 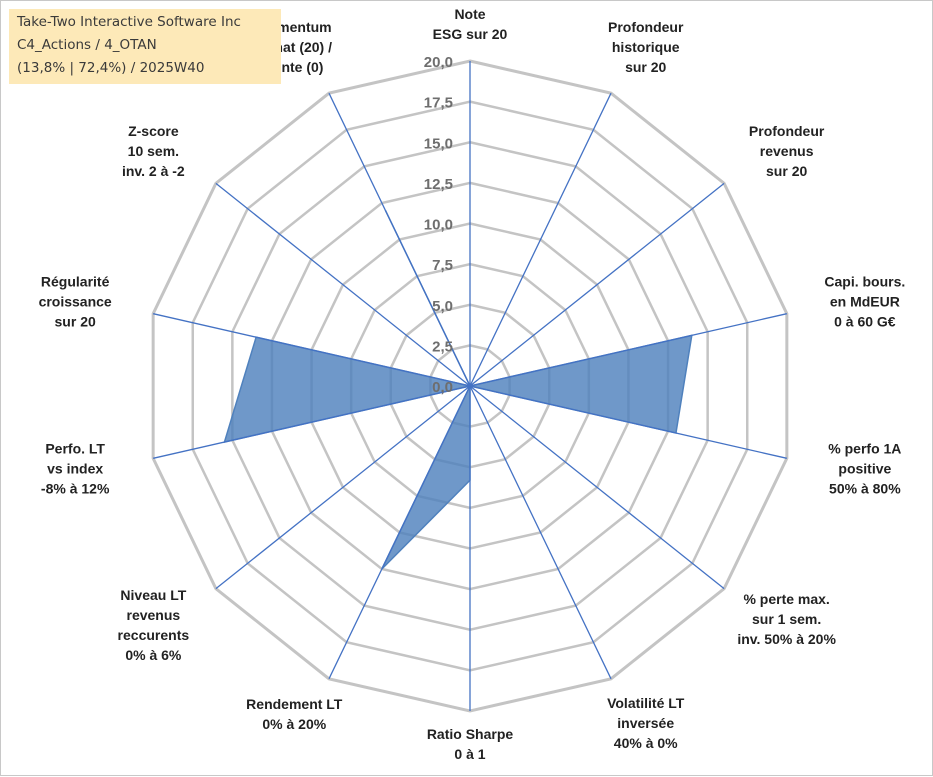 I want to click on axis-label-line: Note, so click(x=469, y=14).